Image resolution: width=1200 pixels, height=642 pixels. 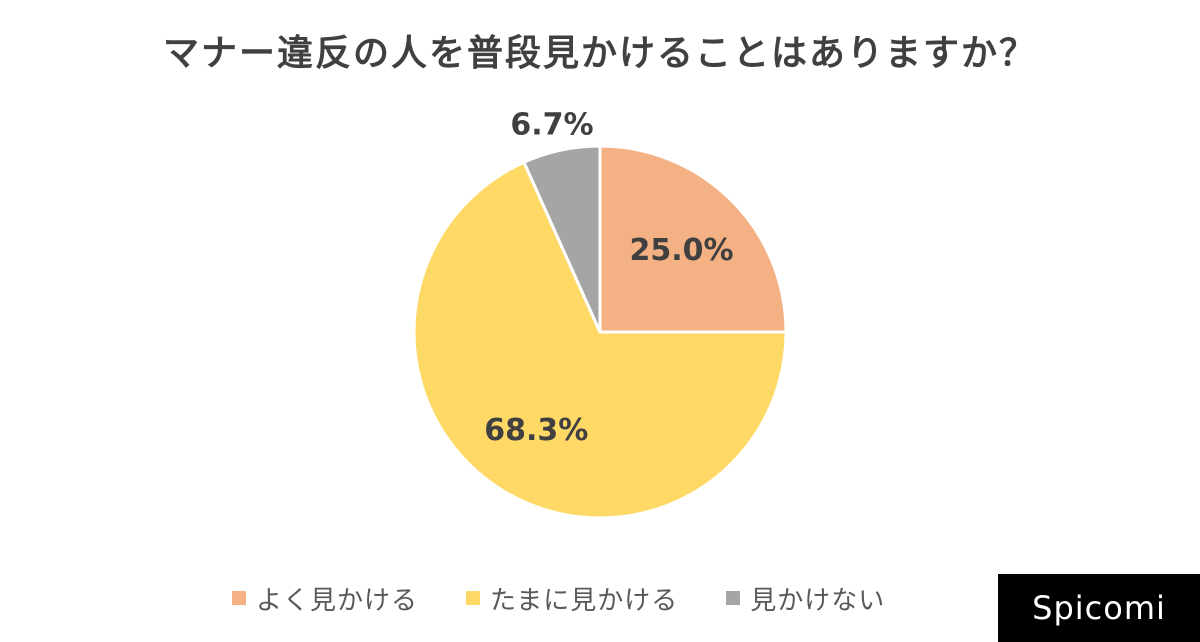 What do you see at coordinates (733, 598) in the screenshot?
I see `legend-swatch-never` at bounding box center [733, 598].